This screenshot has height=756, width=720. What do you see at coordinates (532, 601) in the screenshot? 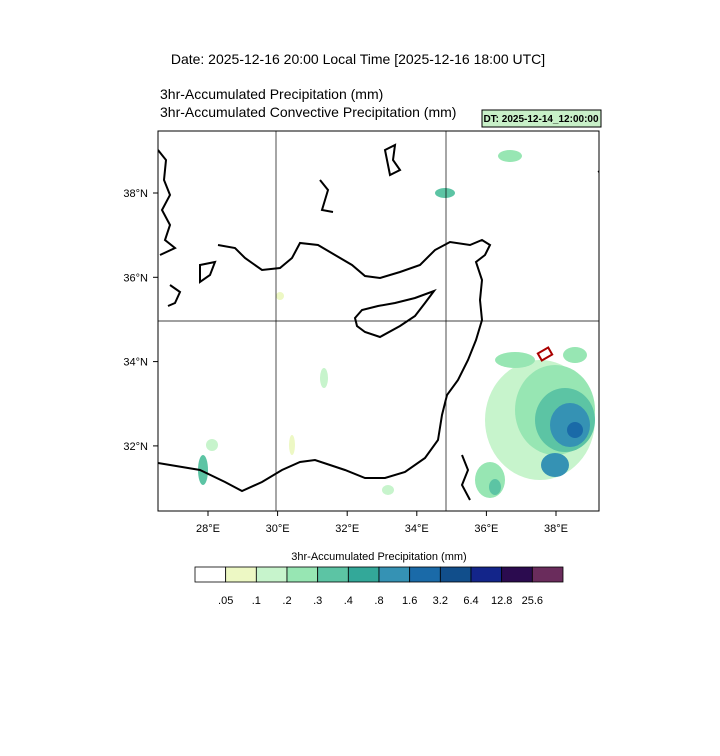
I see `colorbar-label: 25.6` at bounding box center [532, 601].